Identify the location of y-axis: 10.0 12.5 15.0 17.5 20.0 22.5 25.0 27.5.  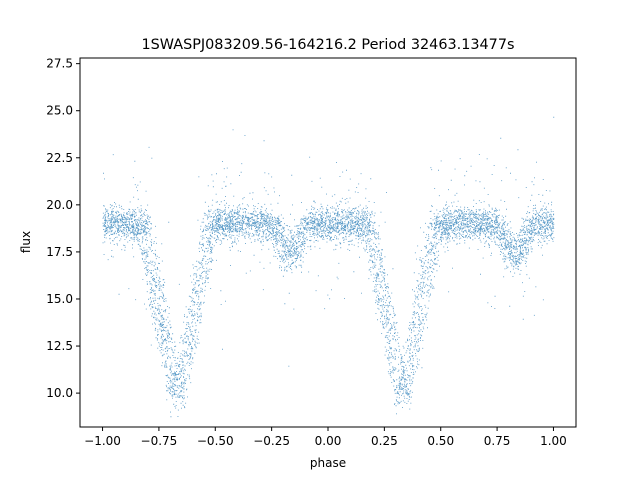
(63, 228).